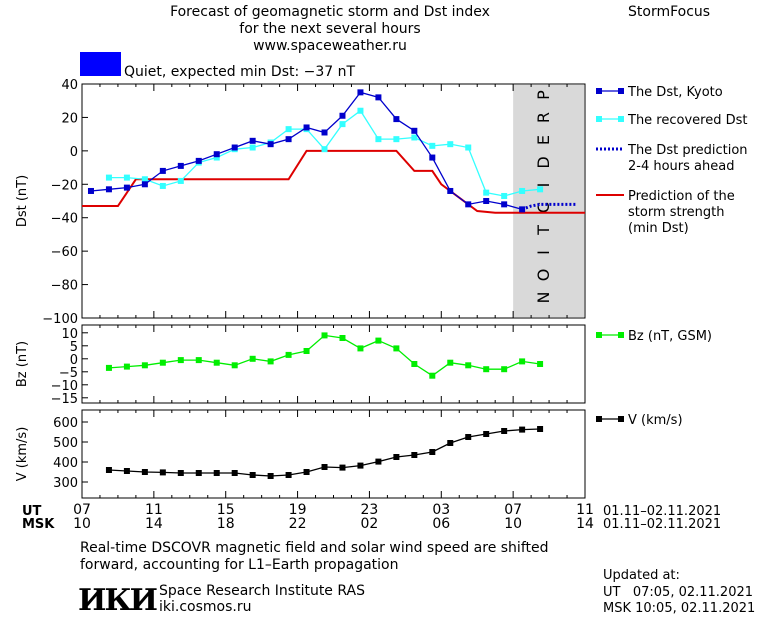 This screenshot has width=760, height=620. Describe the element at coordinates (543, 252) in the screenshot. I see `prediction-letter: I` at that location.